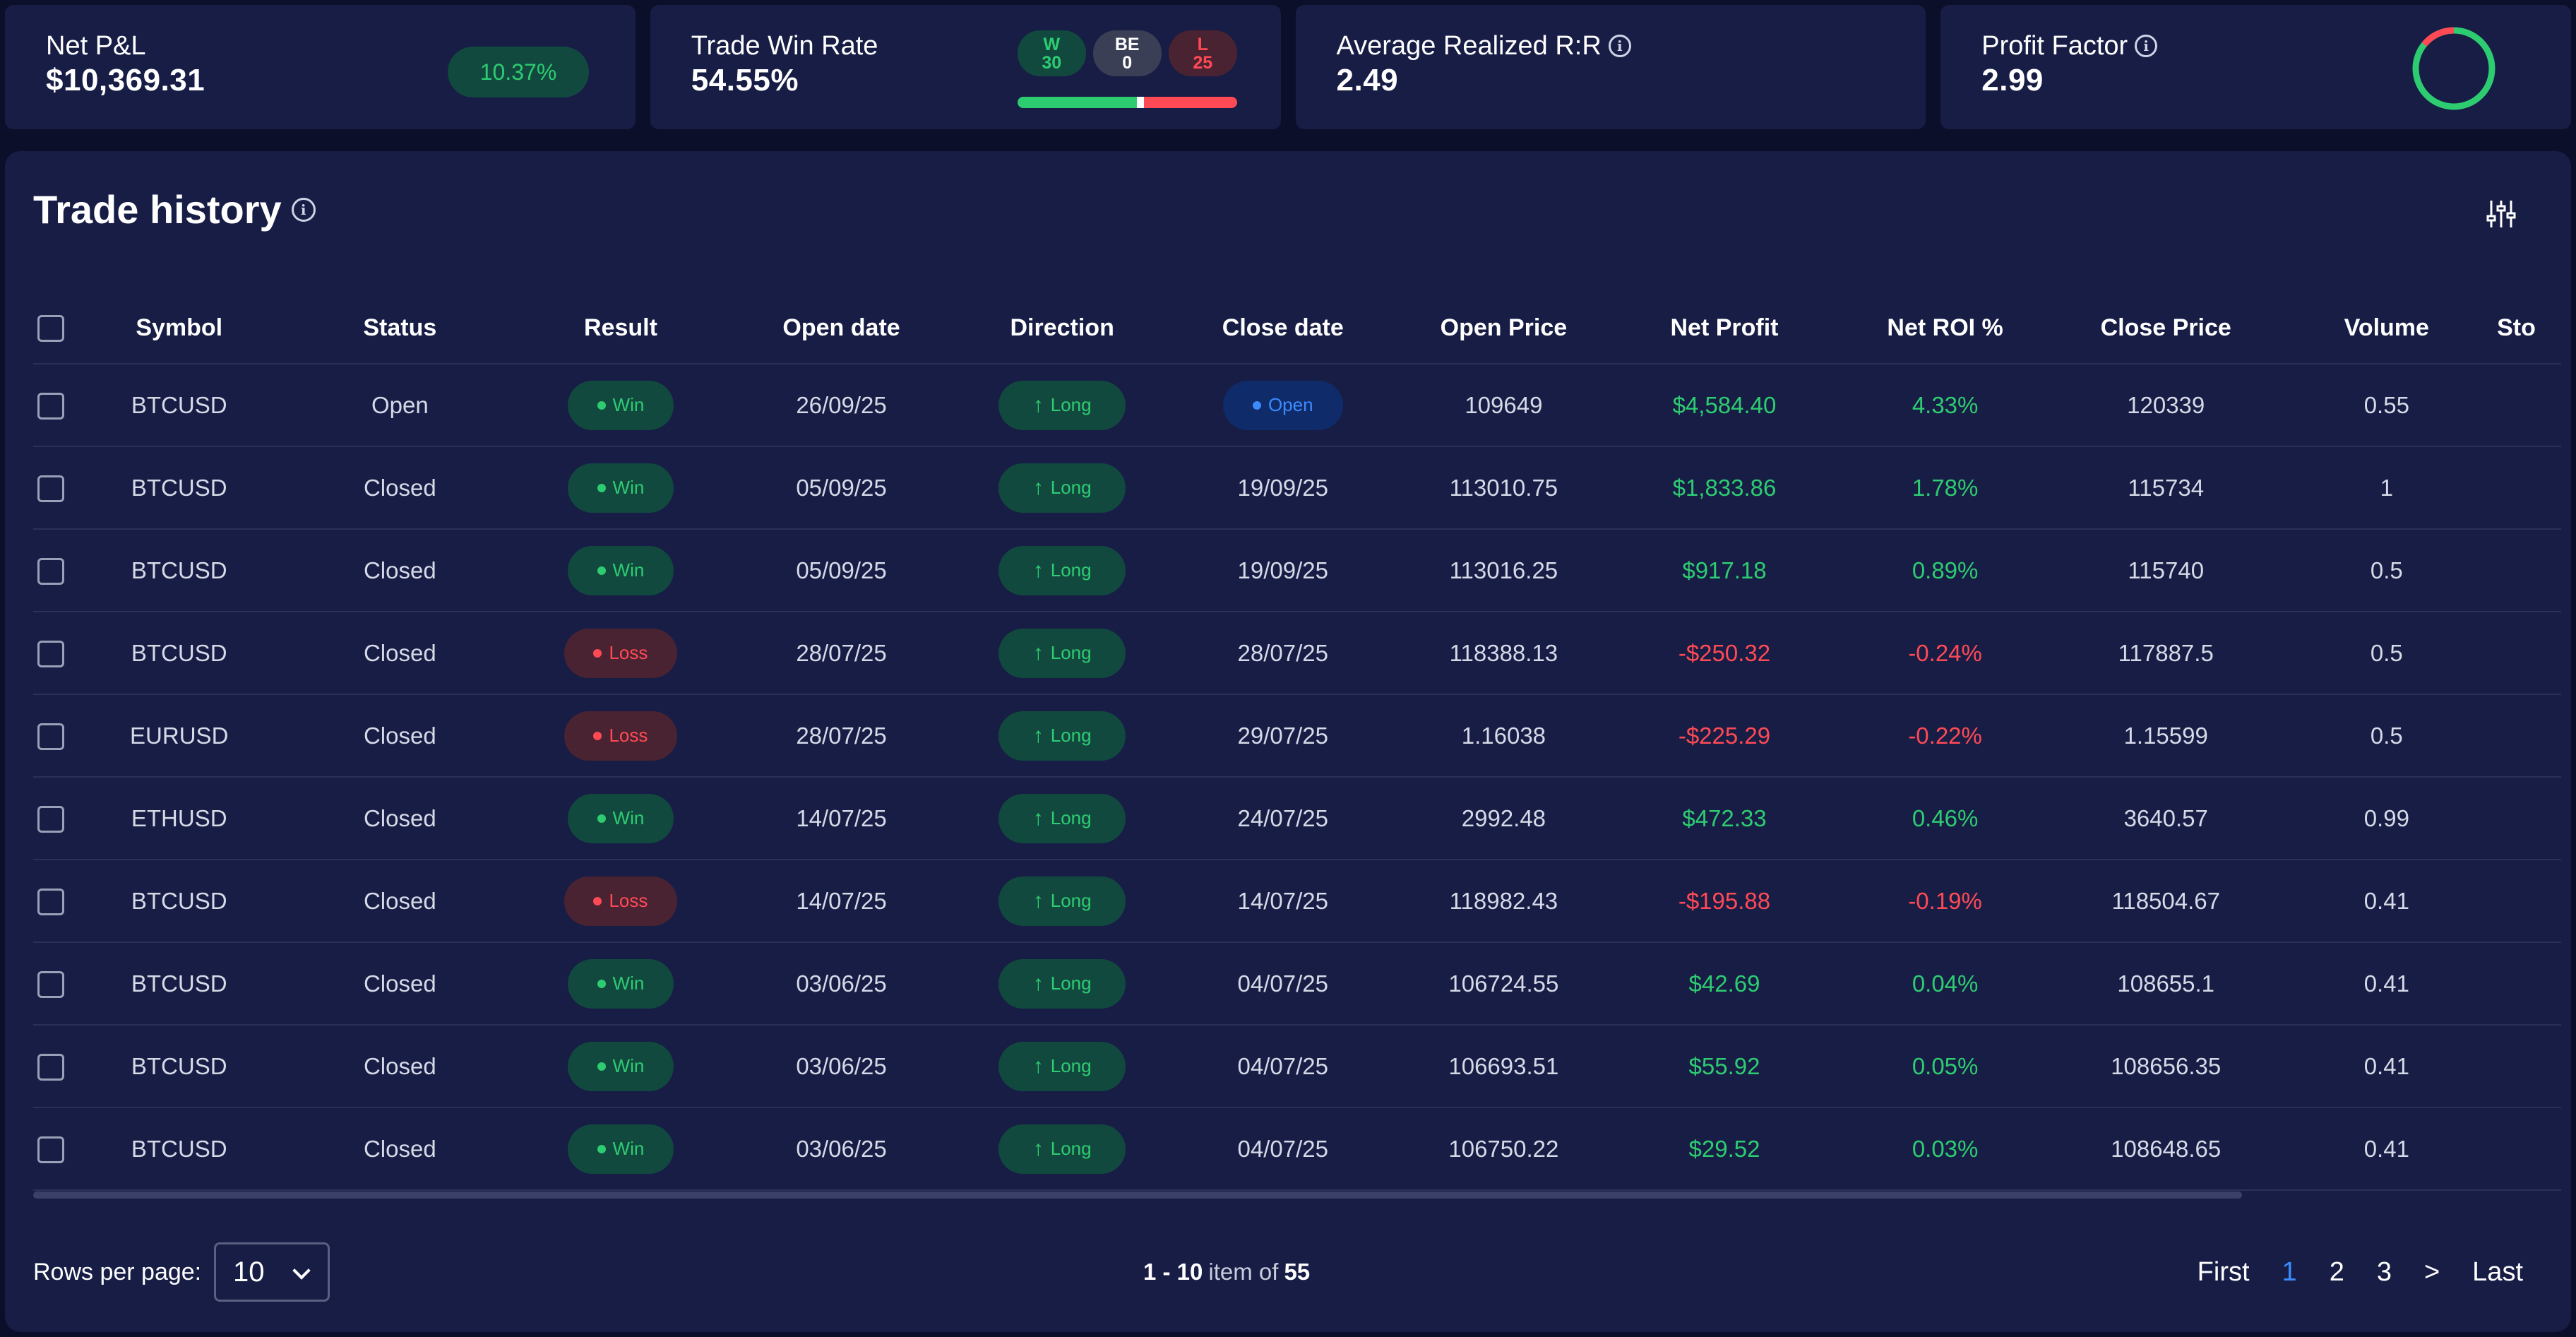 The width and height of the screenshot is (2576, 1337). Describe the element at coordinates (2336, 1271) in the screenshot. I see `page-2-button: 2` at that location.